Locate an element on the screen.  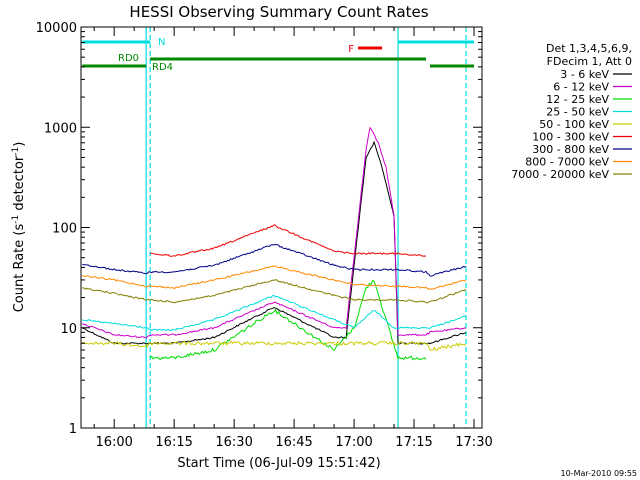
x-tick-label-0: 16:00 is located at coordinates (113, 442).